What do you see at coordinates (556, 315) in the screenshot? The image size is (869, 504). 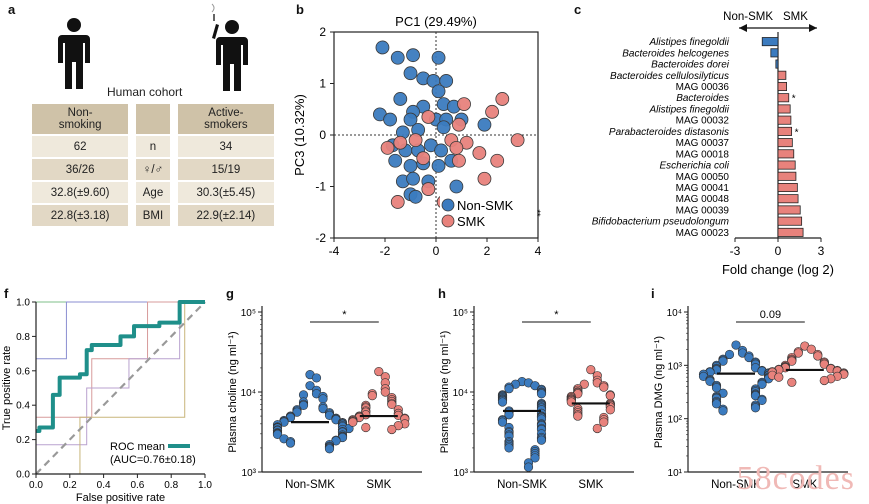 I see `significance-label: *` at bounding box center [556, 315].